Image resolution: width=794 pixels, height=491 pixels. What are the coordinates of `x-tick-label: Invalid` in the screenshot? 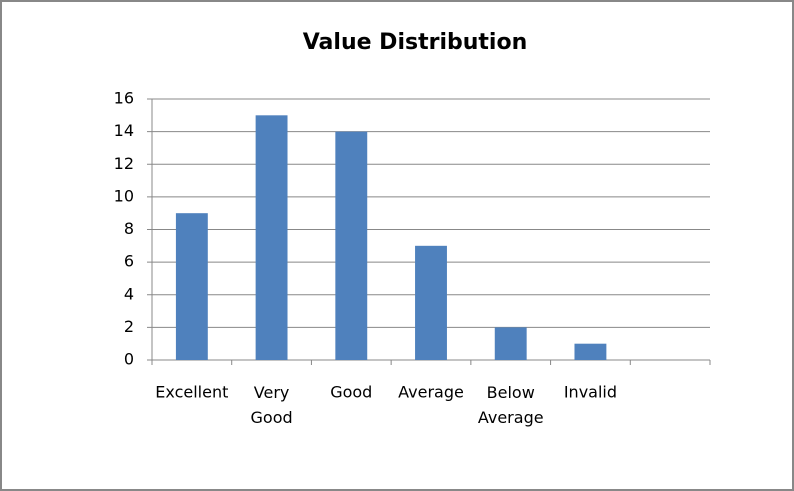 It's located at (590, 392).